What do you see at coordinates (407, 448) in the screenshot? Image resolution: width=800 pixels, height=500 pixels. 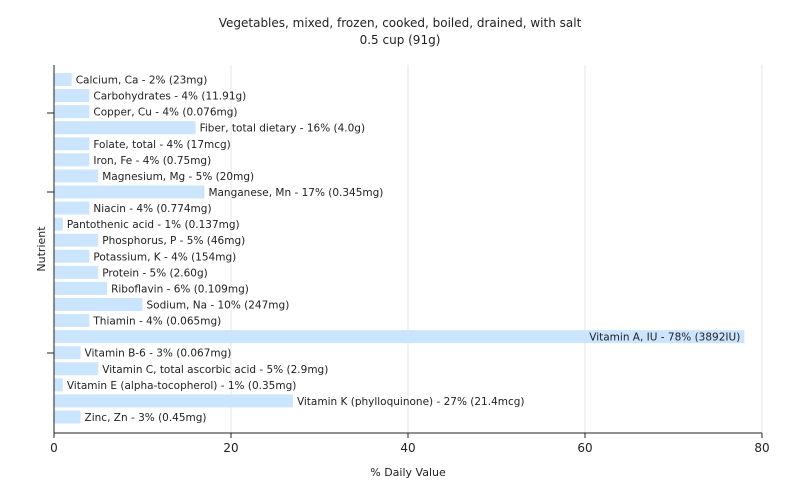 I see `x-tick-label-40: 40` at bounding box center [407, 448].